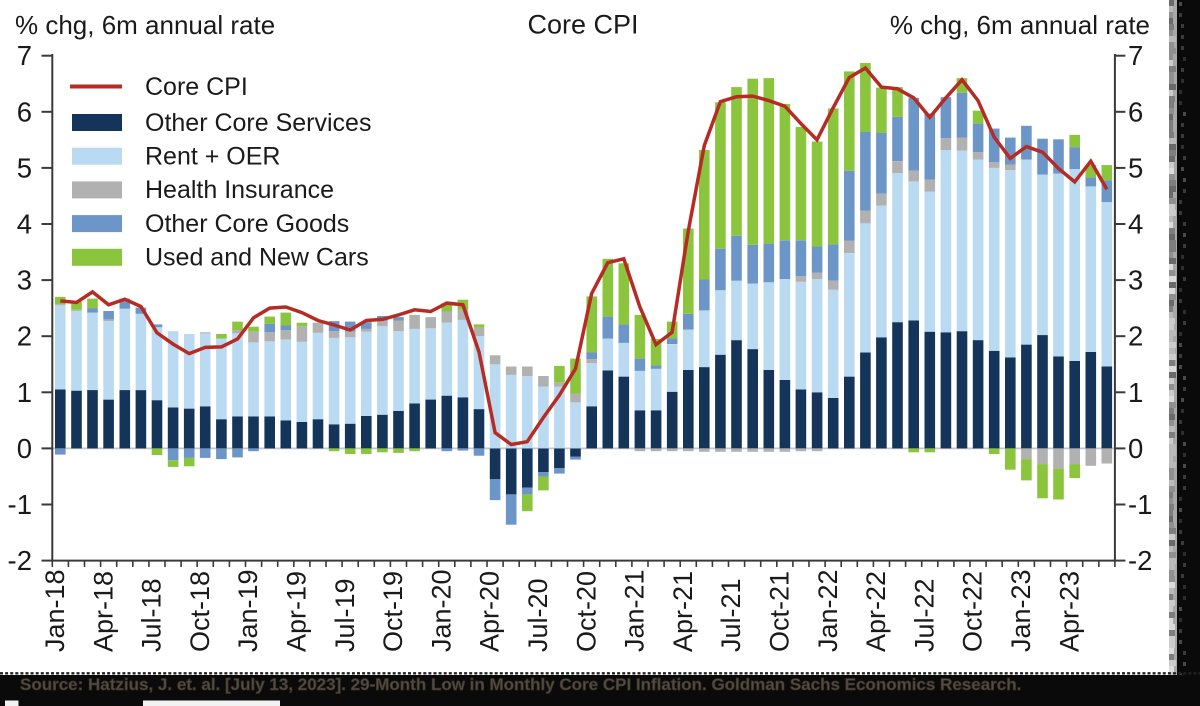  What do you see at coordinates (247, 224) in the screenshot?
I see `svg-text: Other Core Goods` at bounding box center [247, 224].